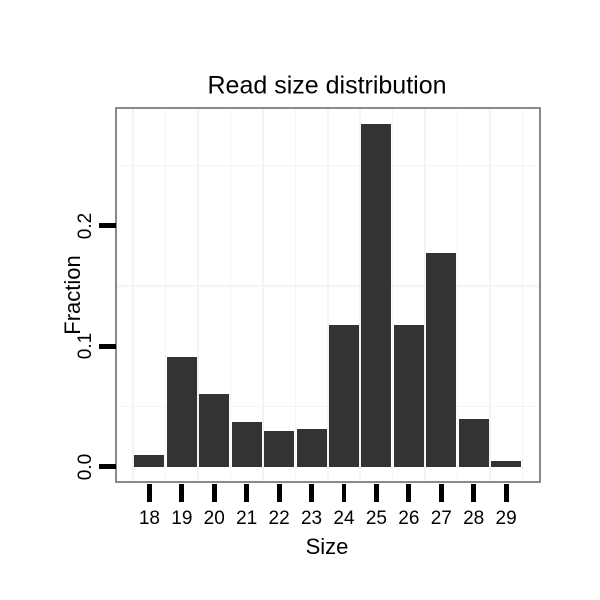  I want to click on x-tick-label-19: 19, so click(182, 518).